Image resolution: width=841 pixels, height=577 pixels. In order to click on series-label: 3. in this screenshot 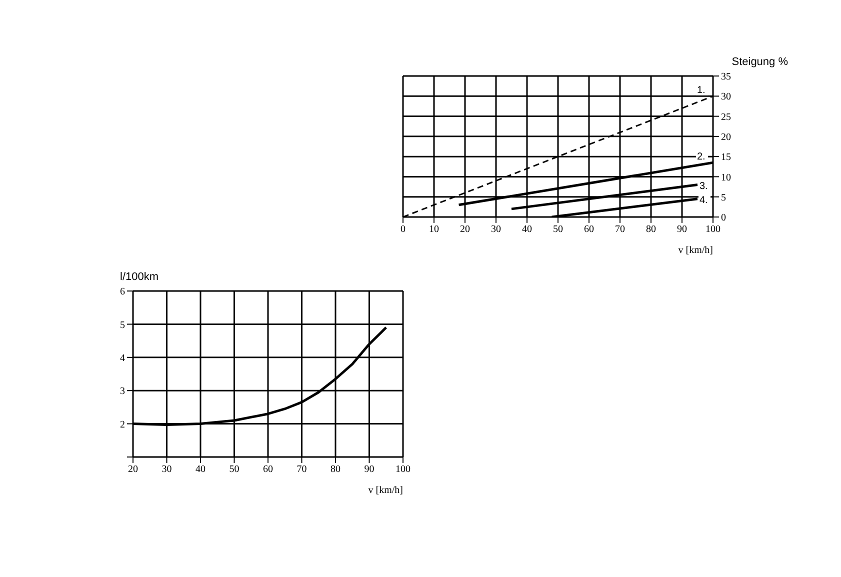, I will do `click(704, 186)`.